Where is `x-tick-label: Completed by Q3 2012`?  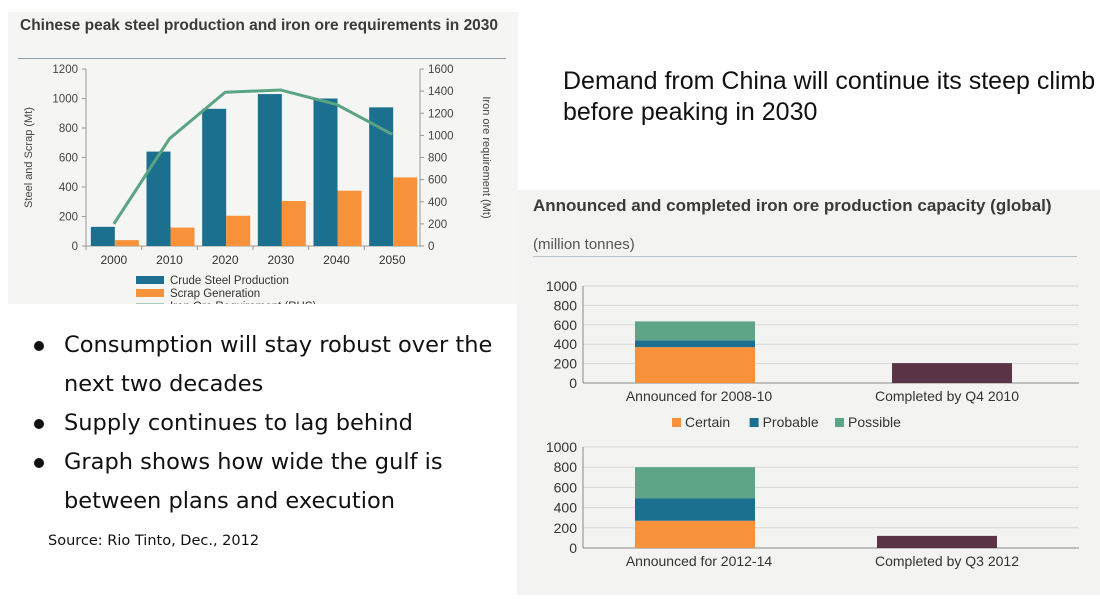 x-tick-label: Completed by Q3 2012 is located at coordinates (947, 561).